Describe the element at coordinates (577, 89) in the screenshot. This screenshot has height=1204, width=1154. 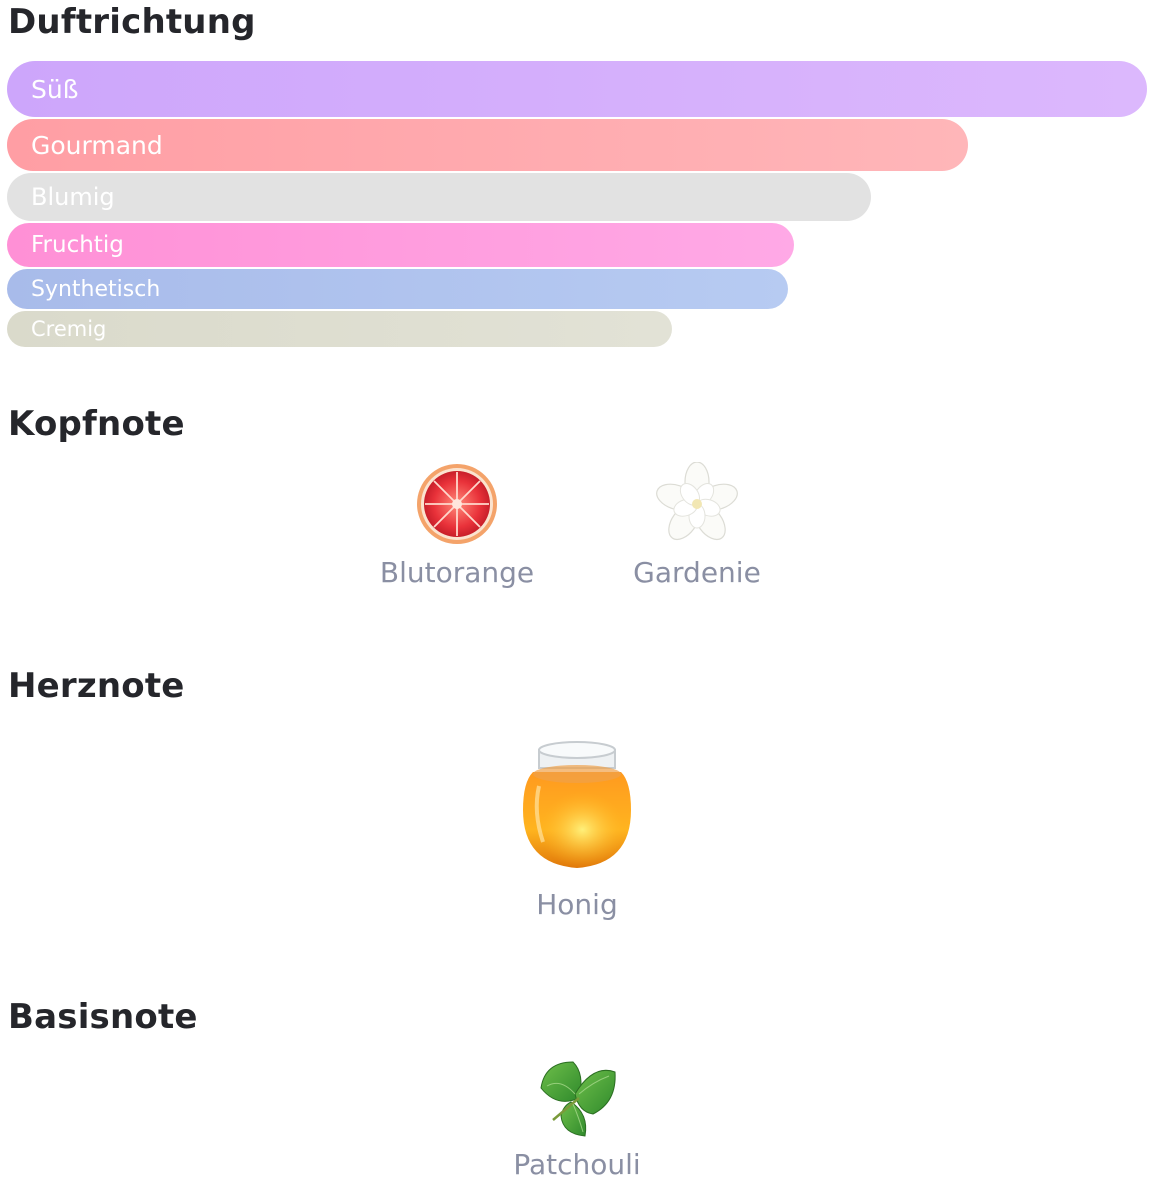
I see `scent-bar-suess: Süß` at that location.